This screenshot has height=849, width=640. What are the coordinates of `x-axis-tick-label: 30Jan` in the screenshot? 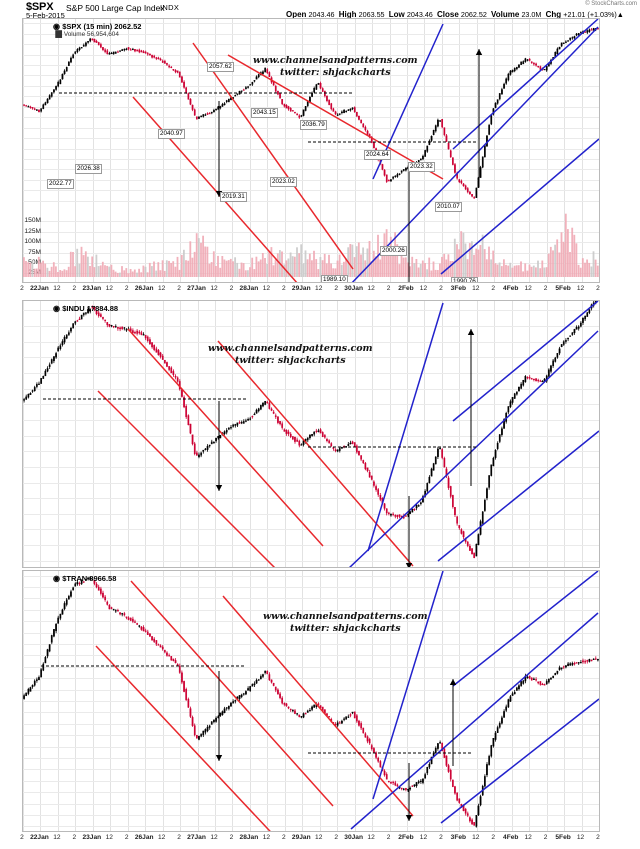 It's located at (353, 837).